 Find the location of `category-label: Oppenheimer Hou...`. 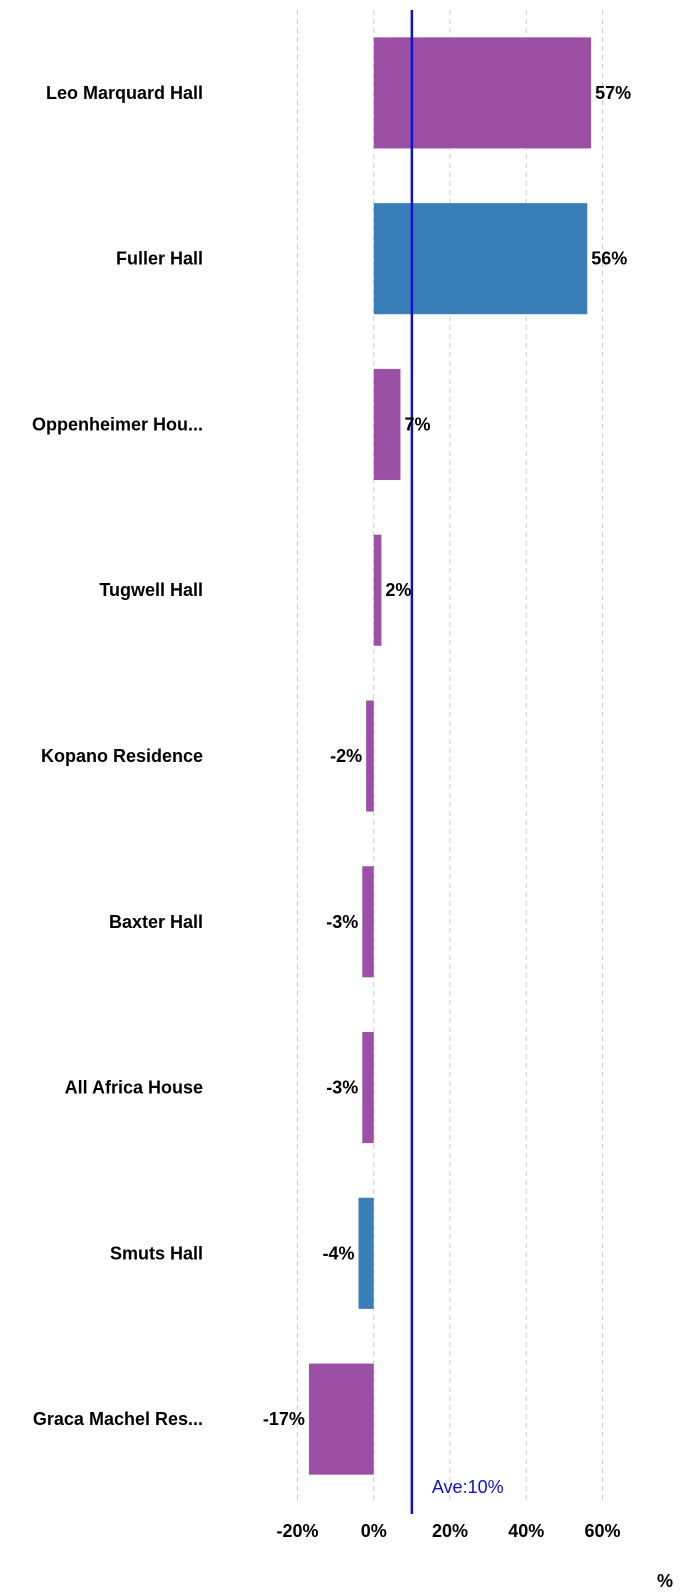

category-label: Oppenheimer Hou... is located at coordinates (117, 424).